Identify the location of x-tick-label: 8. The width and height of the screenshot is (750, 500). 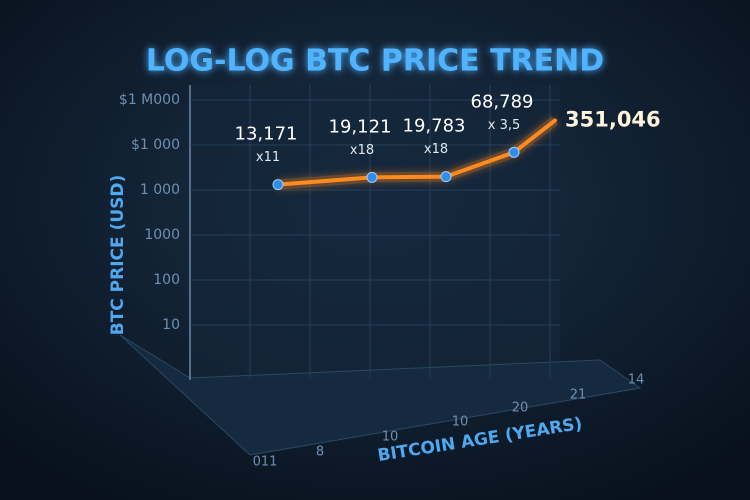
(320, 452).